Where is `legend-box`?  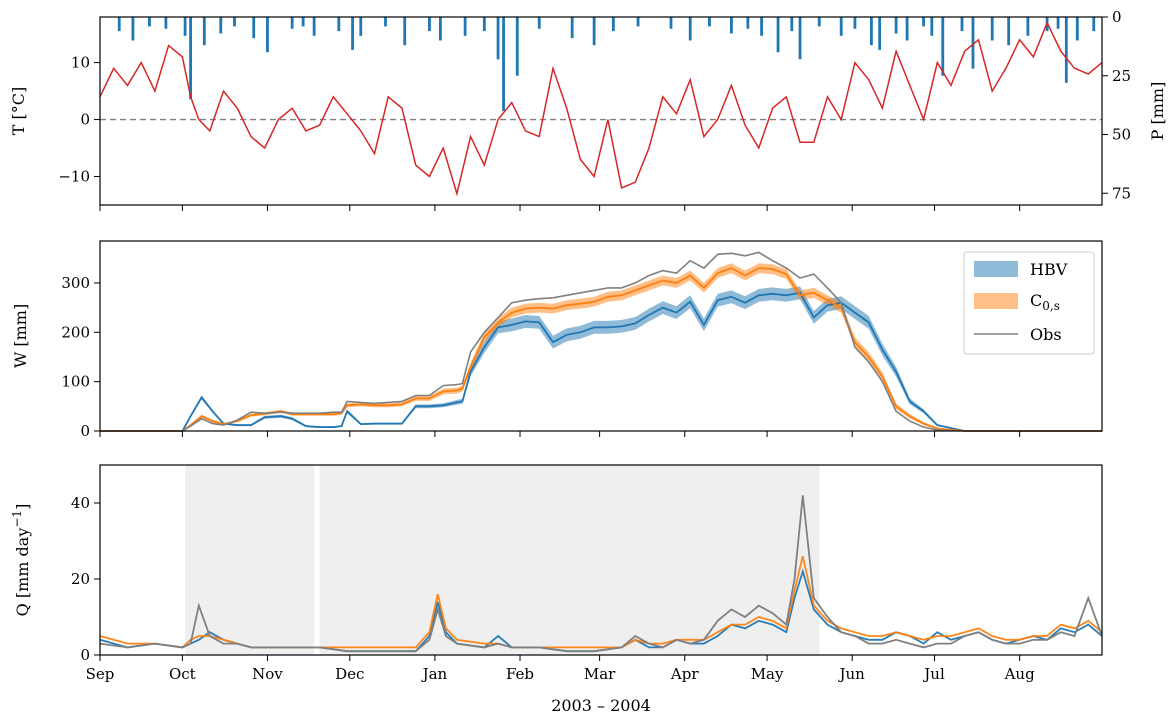 legend-box is located at coordinates (1029, 303).